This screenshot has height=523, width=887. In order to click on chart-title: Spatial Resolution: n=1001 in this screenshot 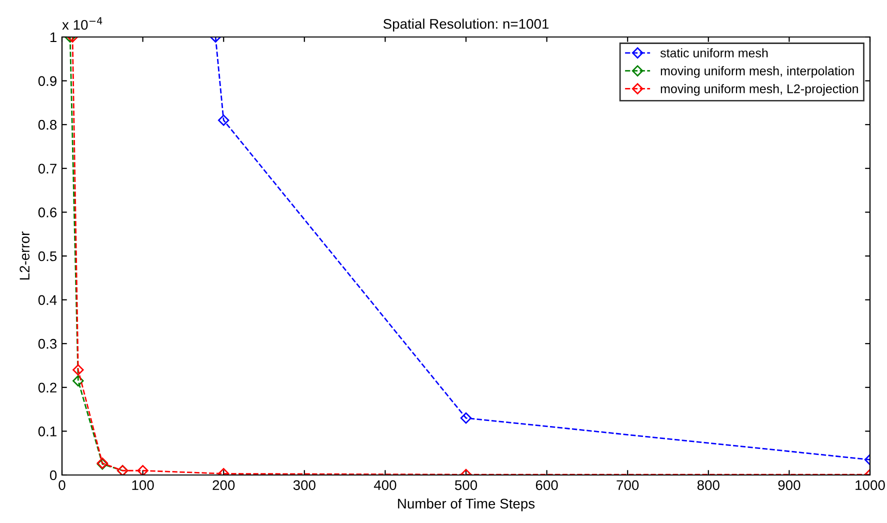, I will do `click(466, 25)`.